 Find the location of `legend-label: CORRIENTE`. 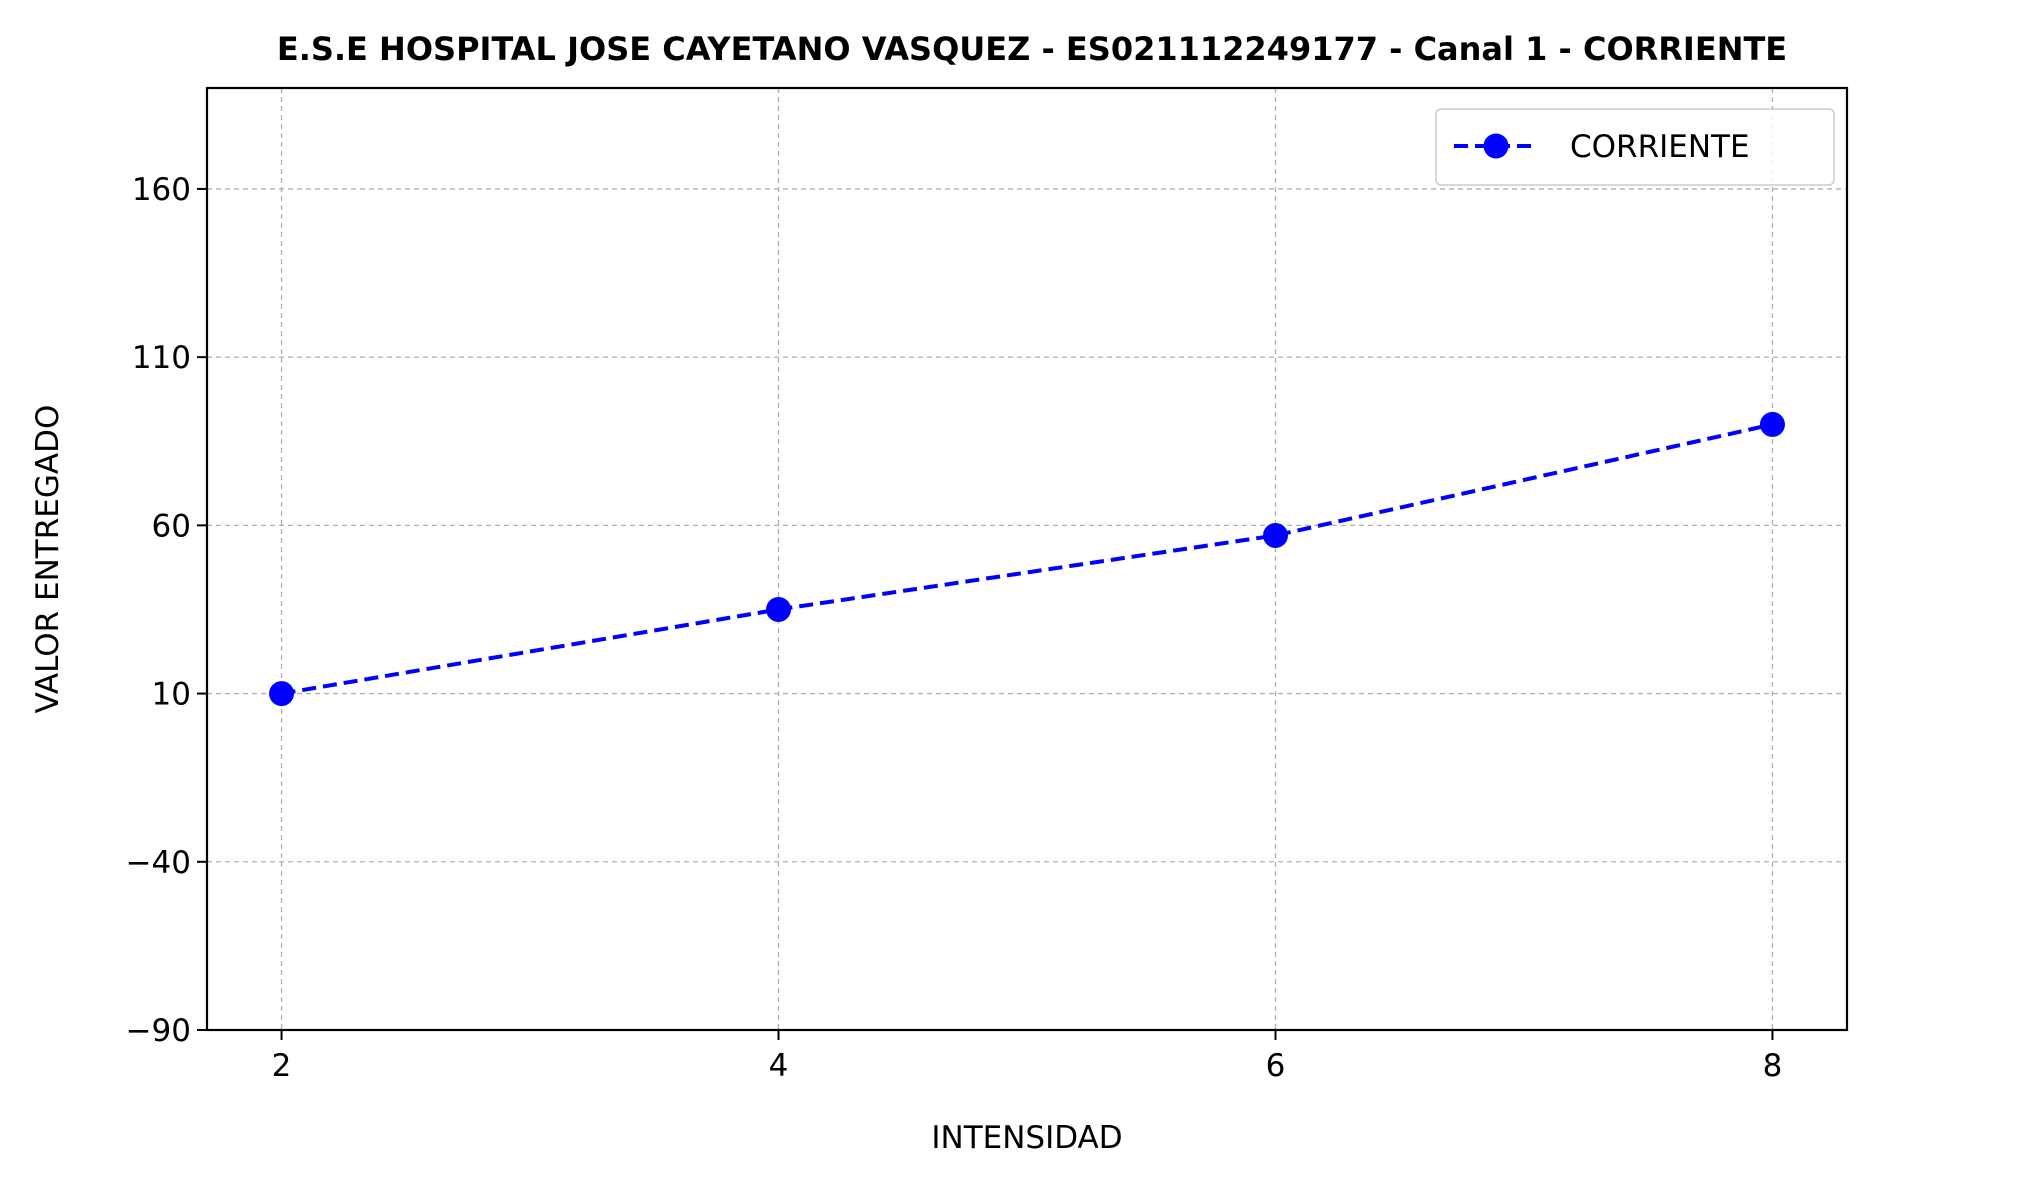

legend-label: CORRIENTE is located at coordinates (1660, 147).